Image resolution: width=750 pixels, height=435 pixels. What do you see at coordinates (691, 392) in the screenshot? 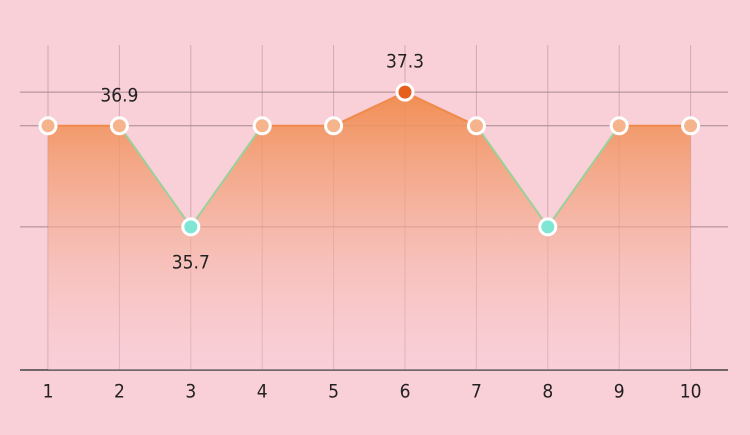
I see `x-tick-label: 10` at bounding box center [691, 392].